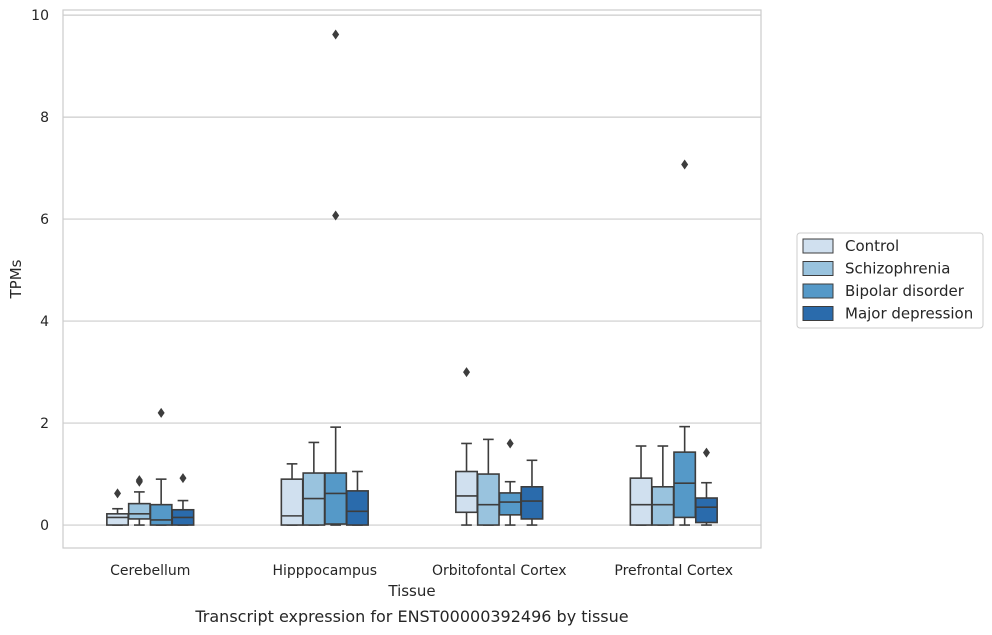 This screenshot has width=992, height=635. Describe the element at coordinates (444, 486) in the screenshot. I see `series-major-depression` at that location.